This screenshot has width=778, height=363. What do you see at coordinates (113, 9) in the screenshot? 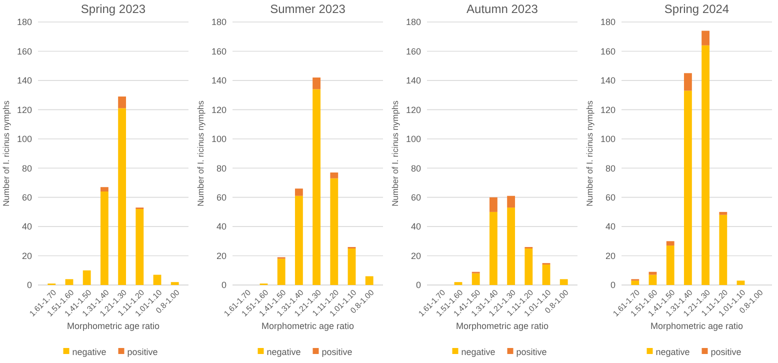
I see `chart-title: Spring 2023` at bounding box center [113, 9].